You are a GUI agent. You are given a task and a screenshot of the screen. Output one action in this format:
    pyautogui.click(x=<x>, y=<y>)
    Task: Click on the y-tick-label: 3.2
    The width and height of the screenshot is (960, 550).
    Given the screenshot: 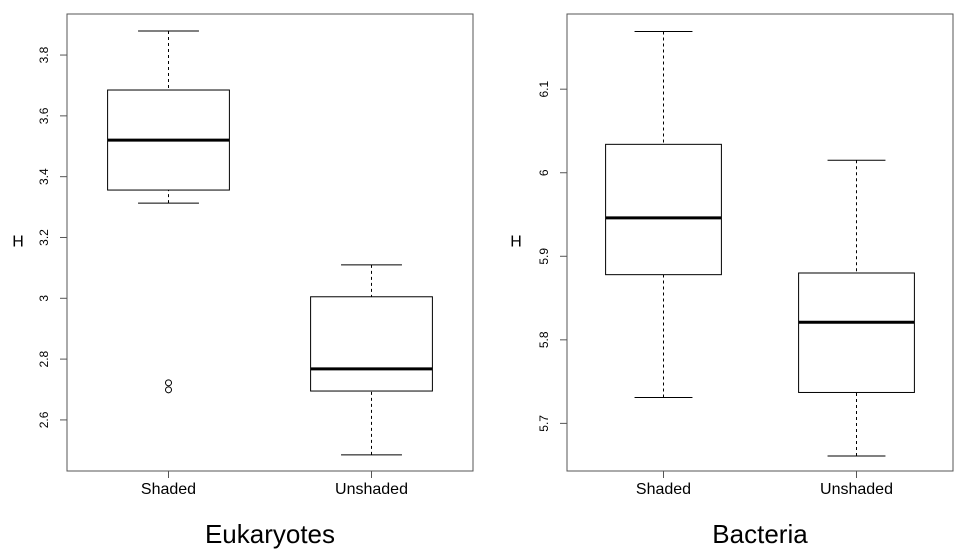 What is the action you would take?
    pyautogui.click(x=44, y=237)
    